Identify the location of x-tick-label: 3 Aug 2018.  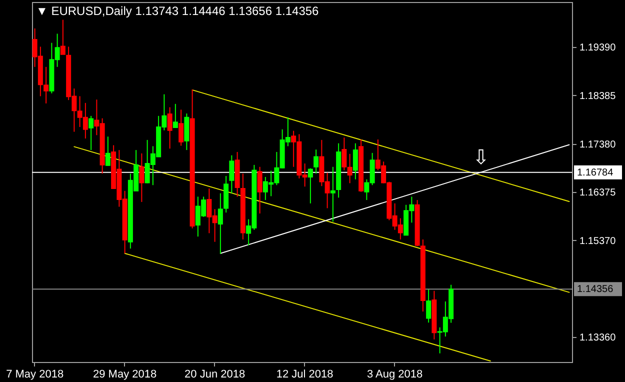
(394, 374).